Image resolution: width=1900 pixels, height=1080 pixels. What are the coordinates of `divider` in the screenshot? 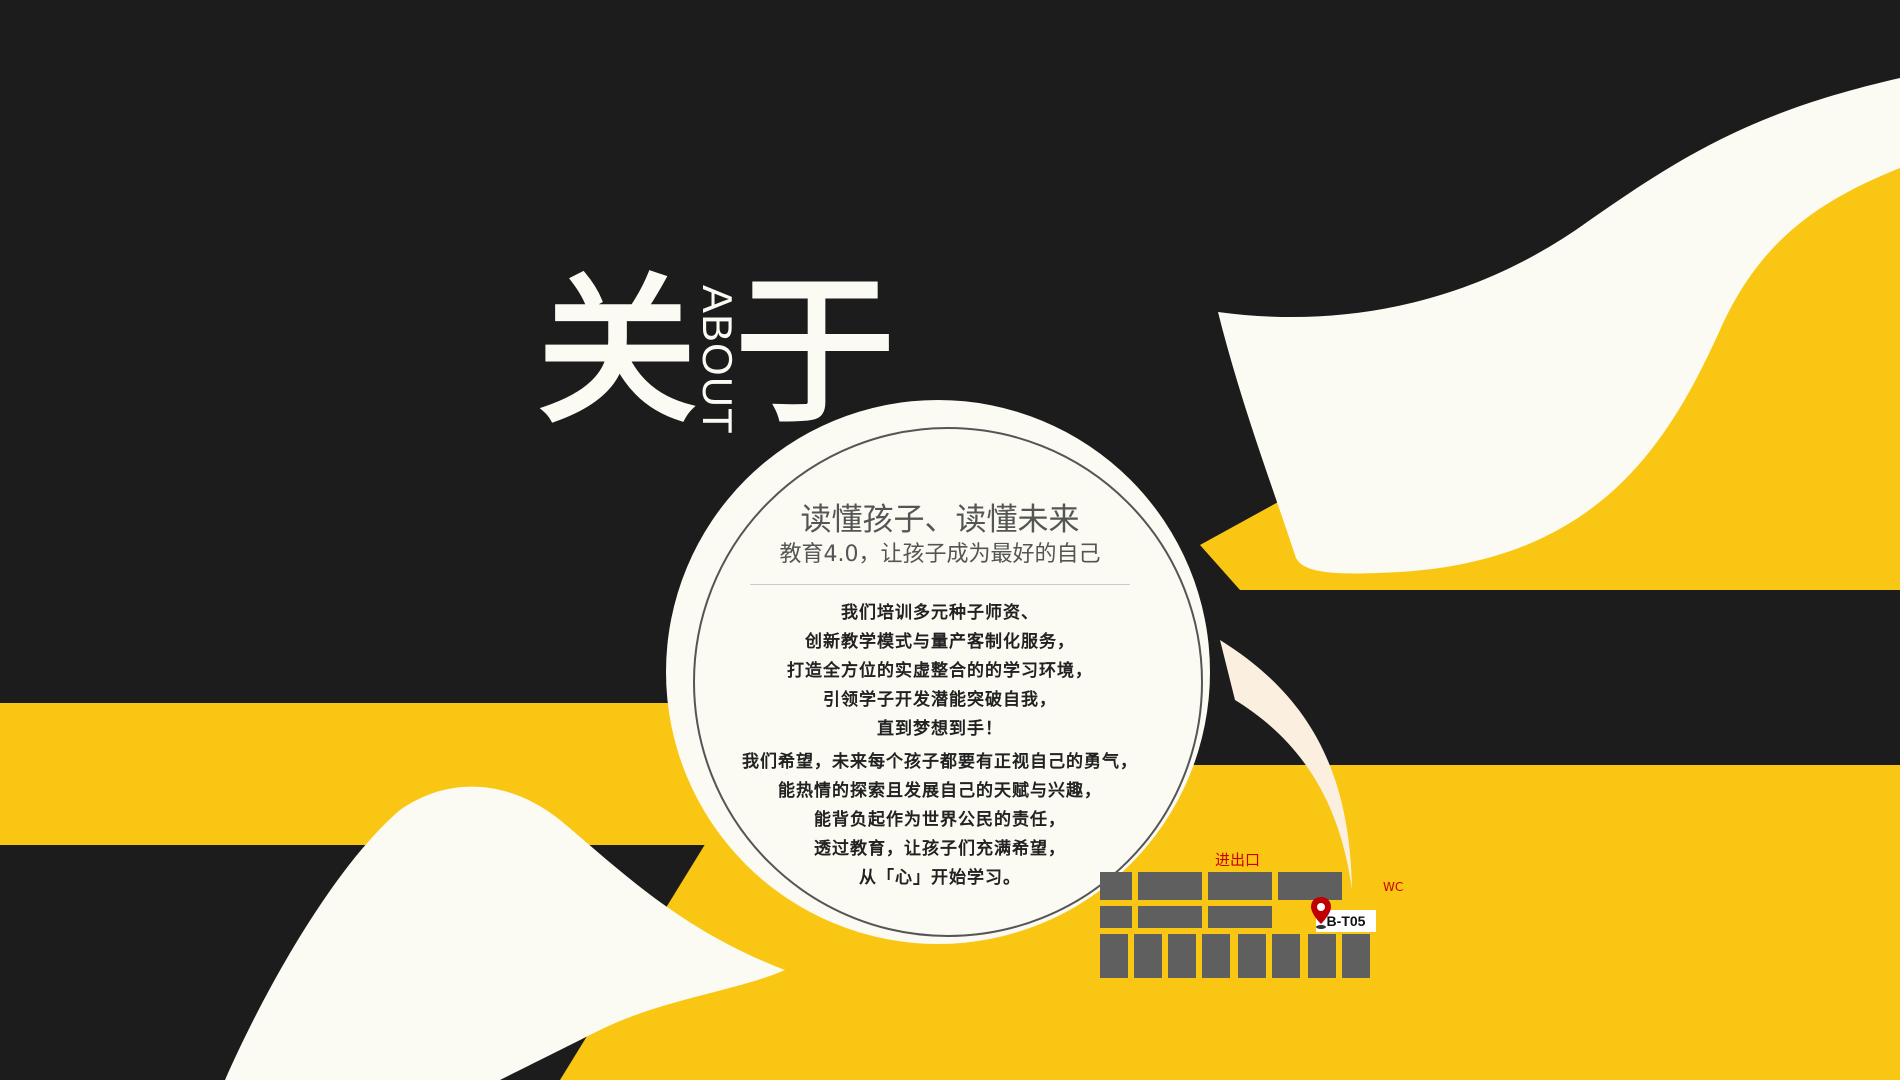 It's located at (940, 584).